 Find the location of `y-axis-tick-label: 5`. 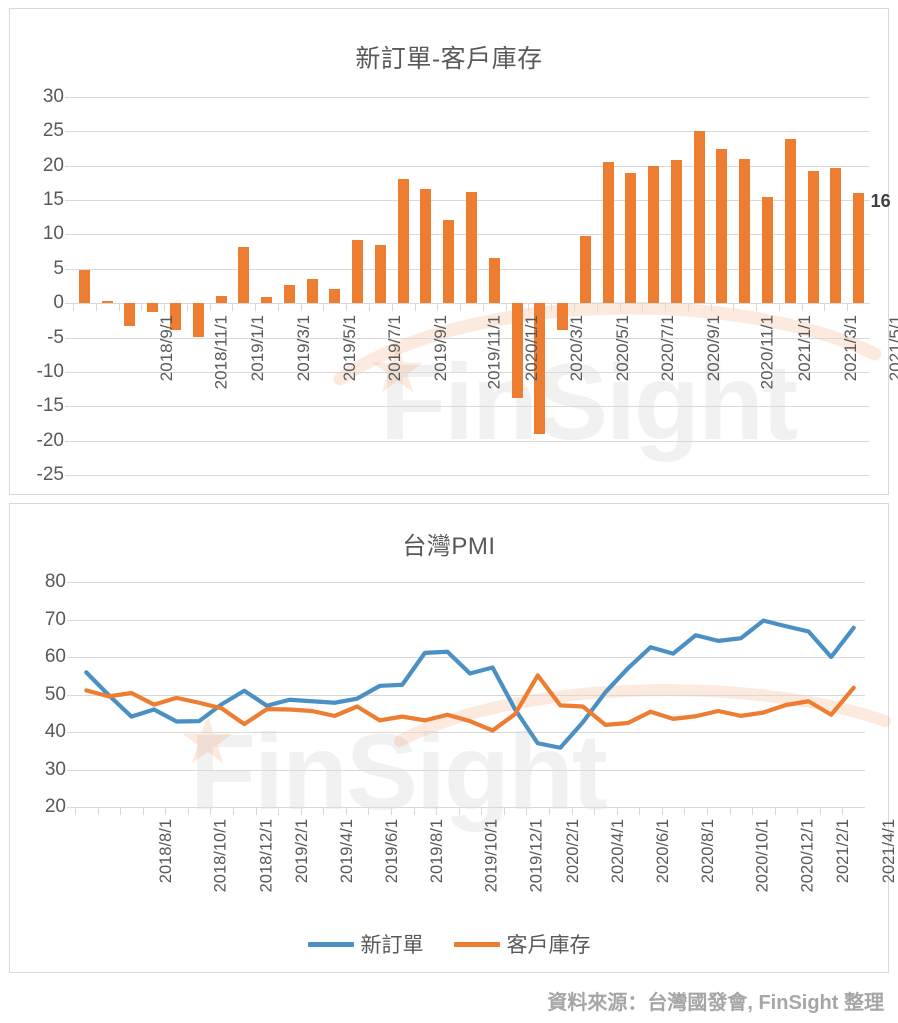

y-axis-tick-label: 5 is located at coordinates (58, 268).